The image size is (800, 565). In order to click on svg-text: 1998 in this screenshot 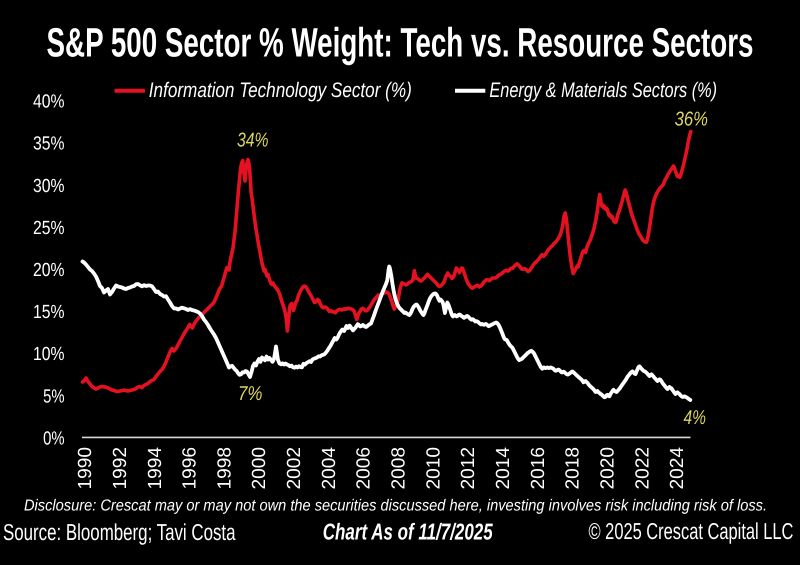, I will do `click(224, 468)`.